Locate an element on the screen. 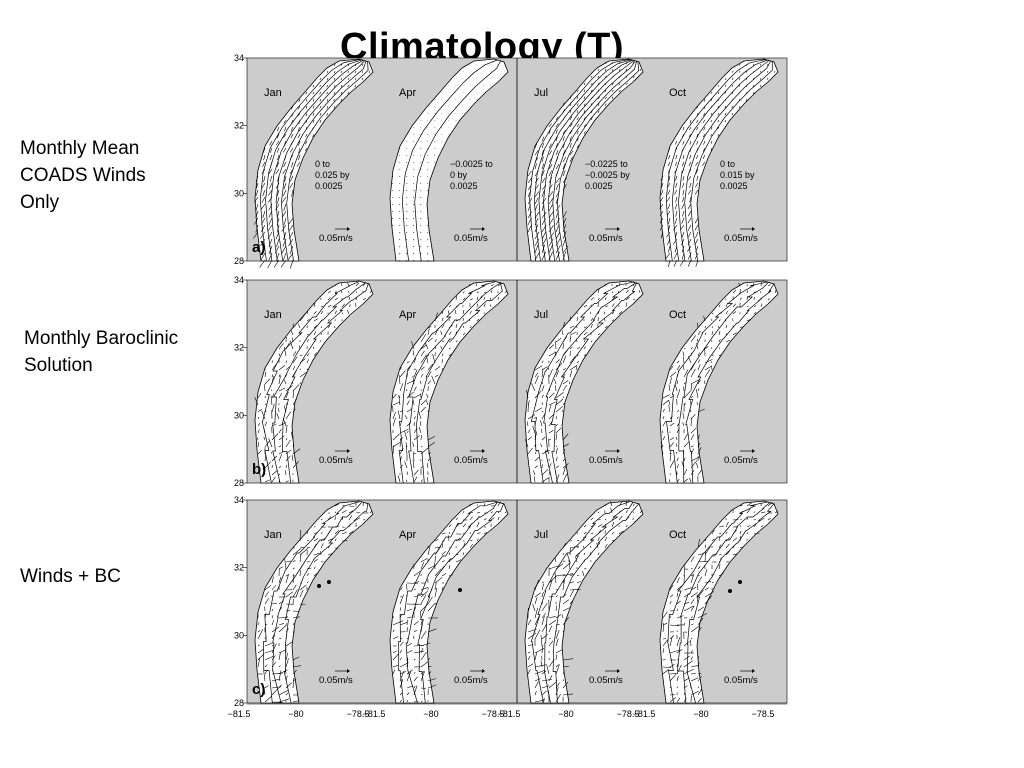 The height and width of the screenshot is (768, 1024). x-tick-label: −81.5 is located at coordinates (509, 714).